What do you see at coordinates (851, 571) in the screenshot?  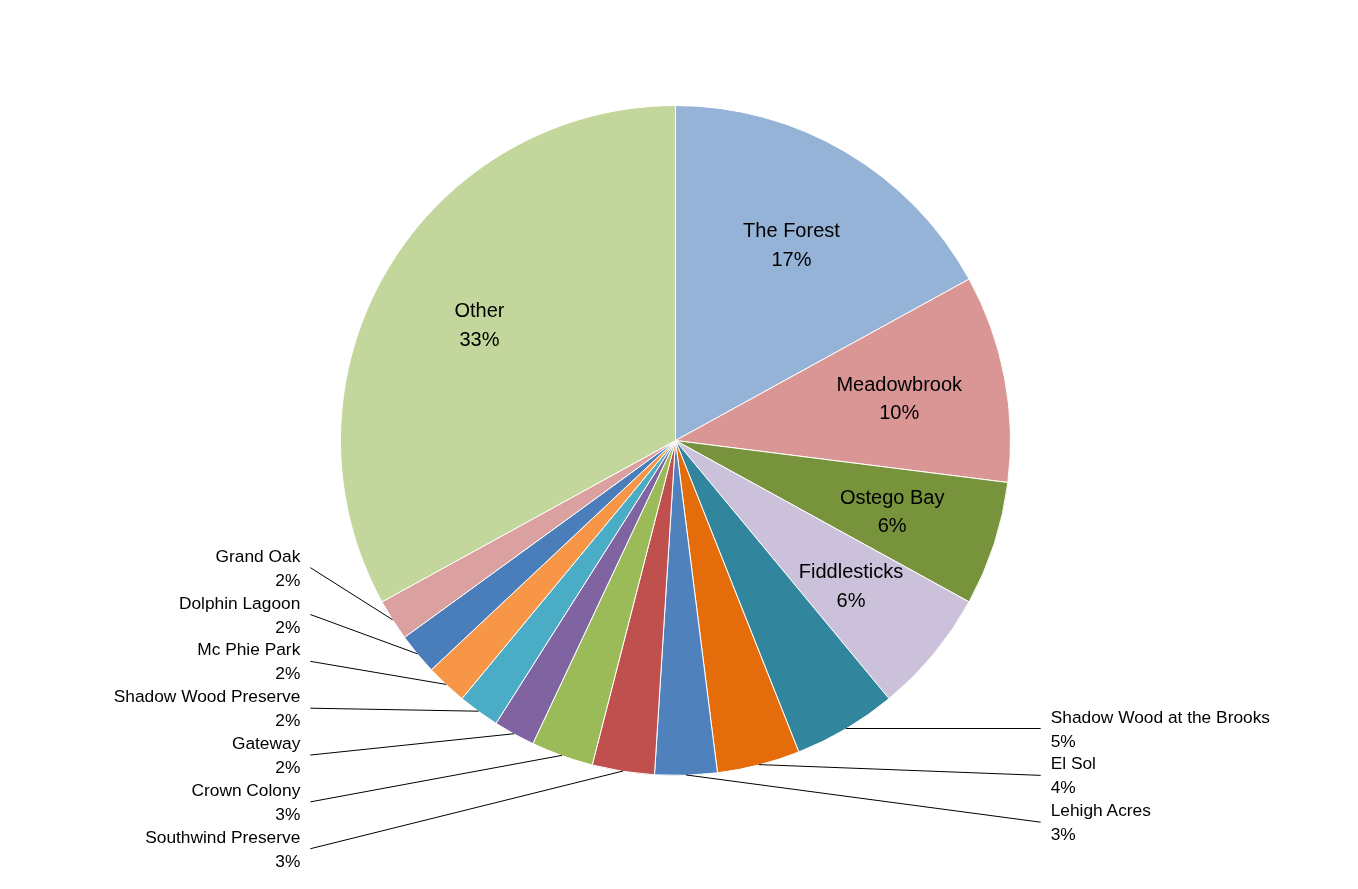 I see `slice-label: Fiddlesticks` at bounding box center [851, 571].